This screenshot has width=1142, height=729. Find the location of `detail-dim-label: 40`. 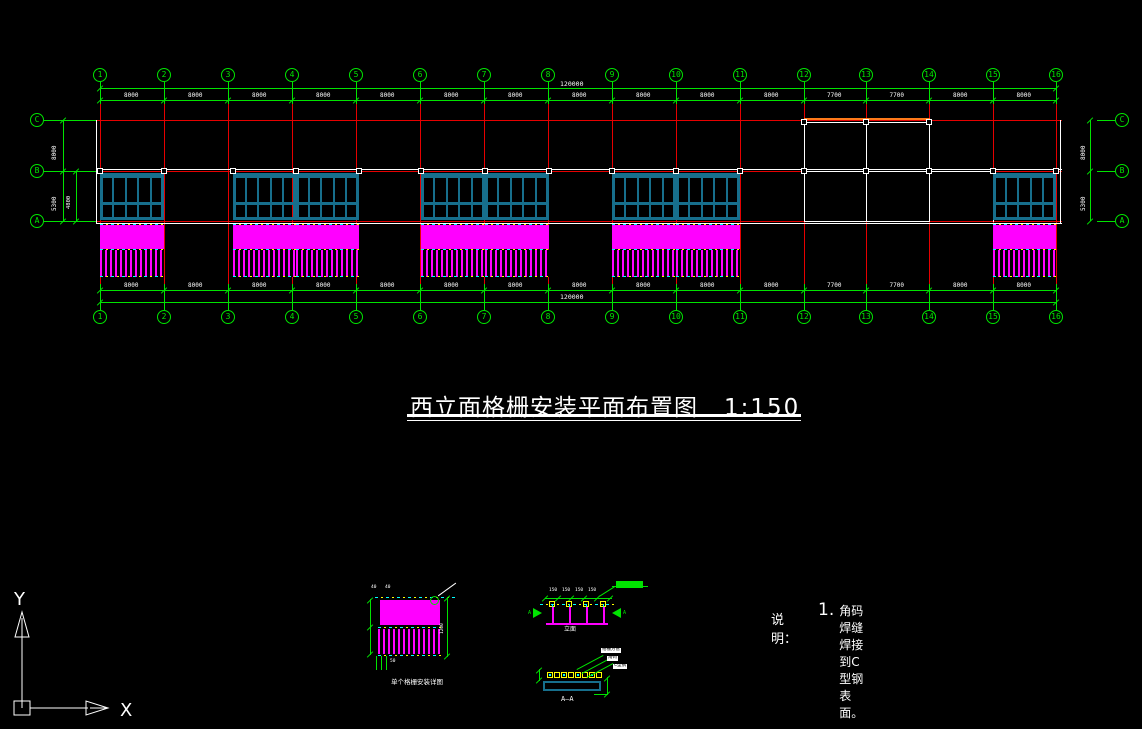

detail-dim-label: 40 is located at coordinates (388, 587).